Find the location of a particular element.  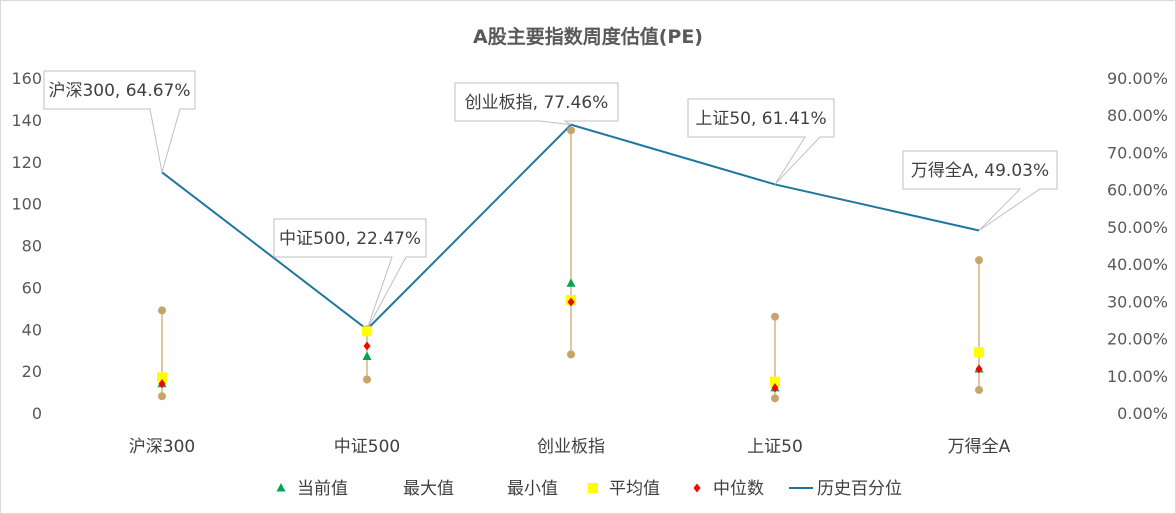

y-tick-label: 120 is located at coordinates (26, 162).